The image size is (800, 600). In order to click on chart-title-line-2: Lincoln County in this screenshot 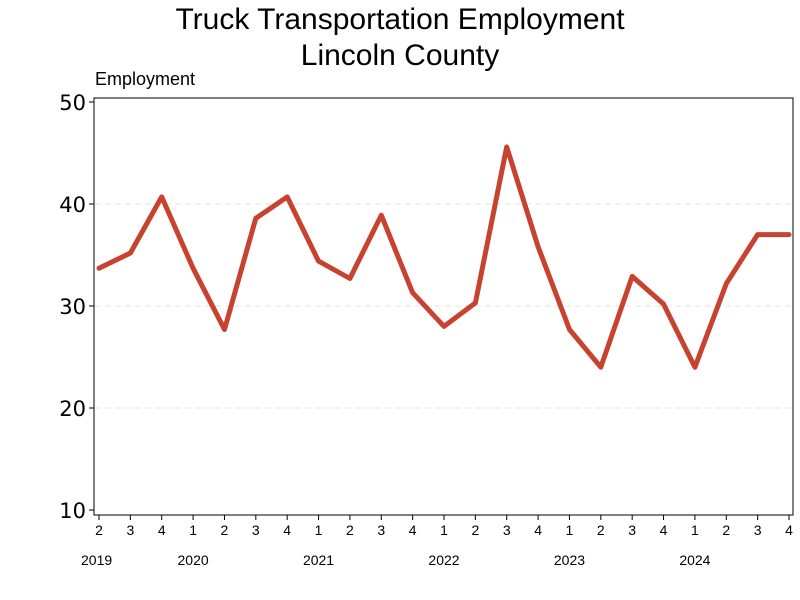, I will do `click(400, 55)`.